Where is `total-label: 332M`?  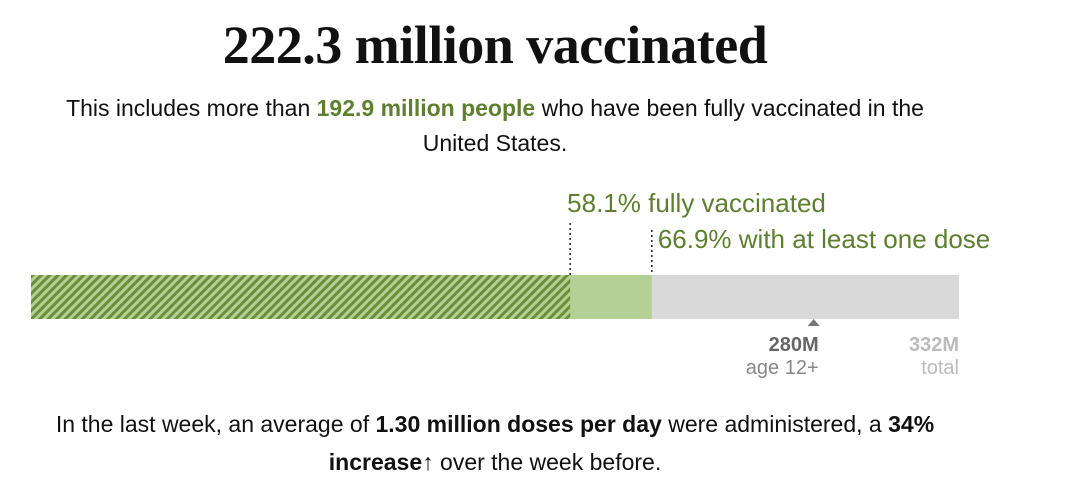 total-label: 332M is located at coordinates (934, 345).